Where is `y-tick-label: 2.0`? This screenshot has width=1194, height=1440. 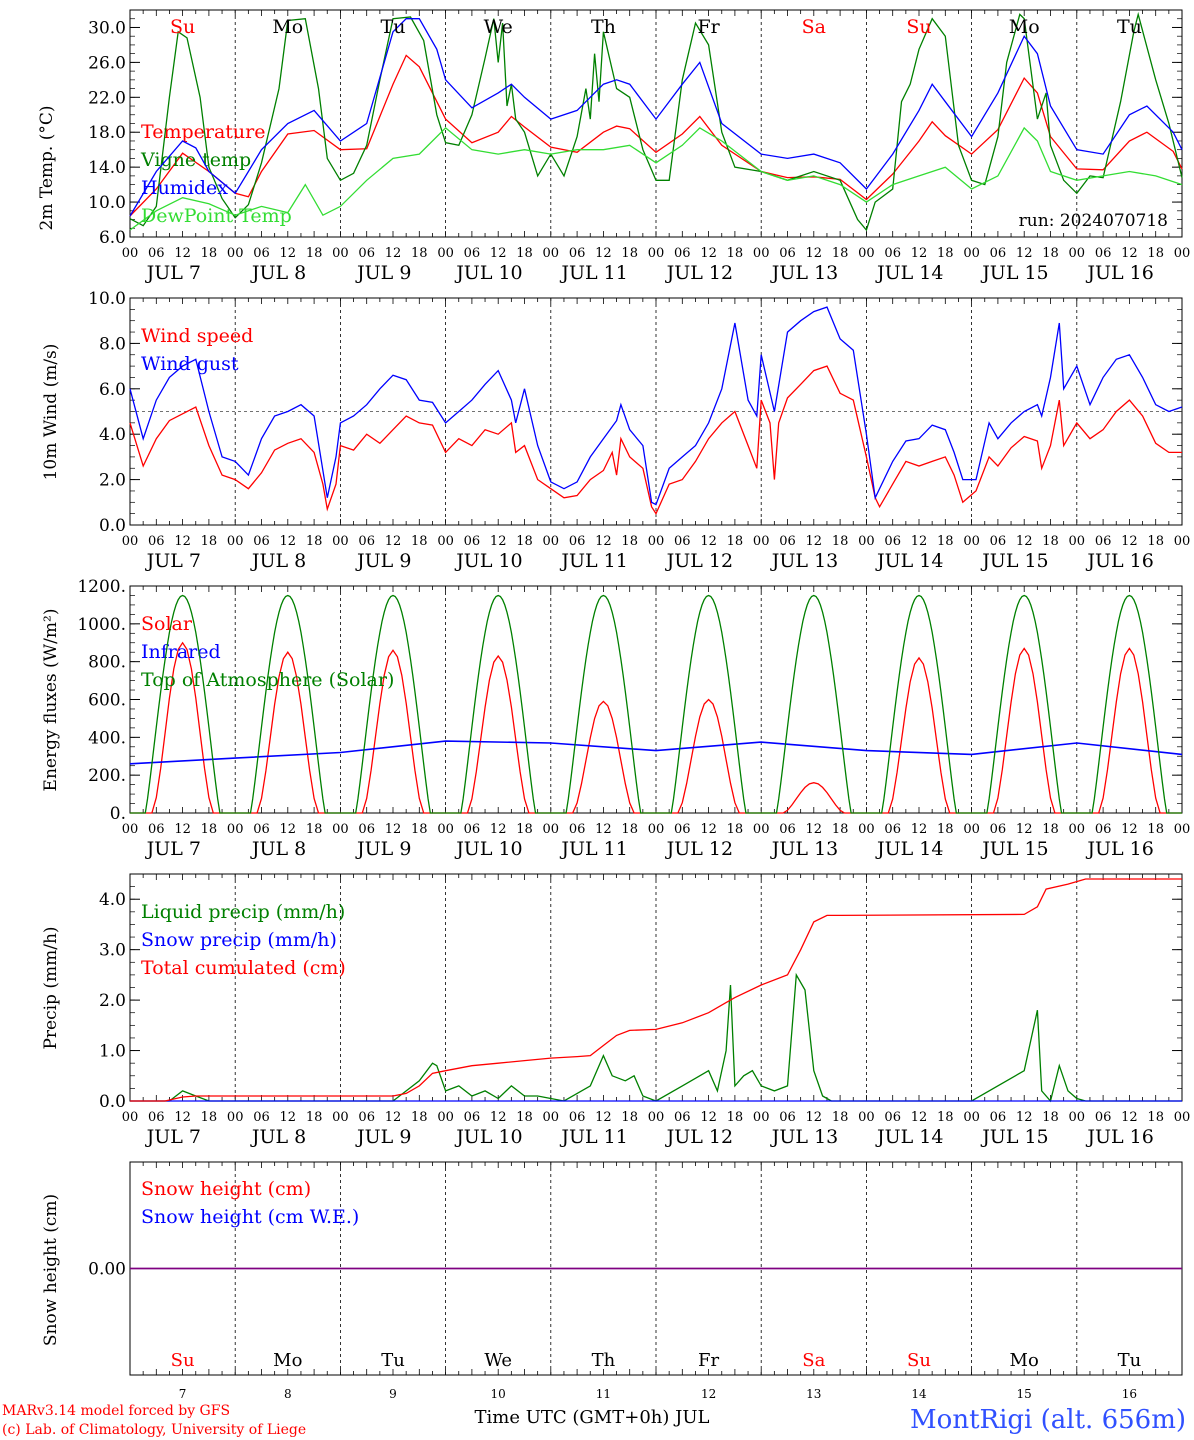 y-tick-label: 2.0 is located at coordinates (112, 481).